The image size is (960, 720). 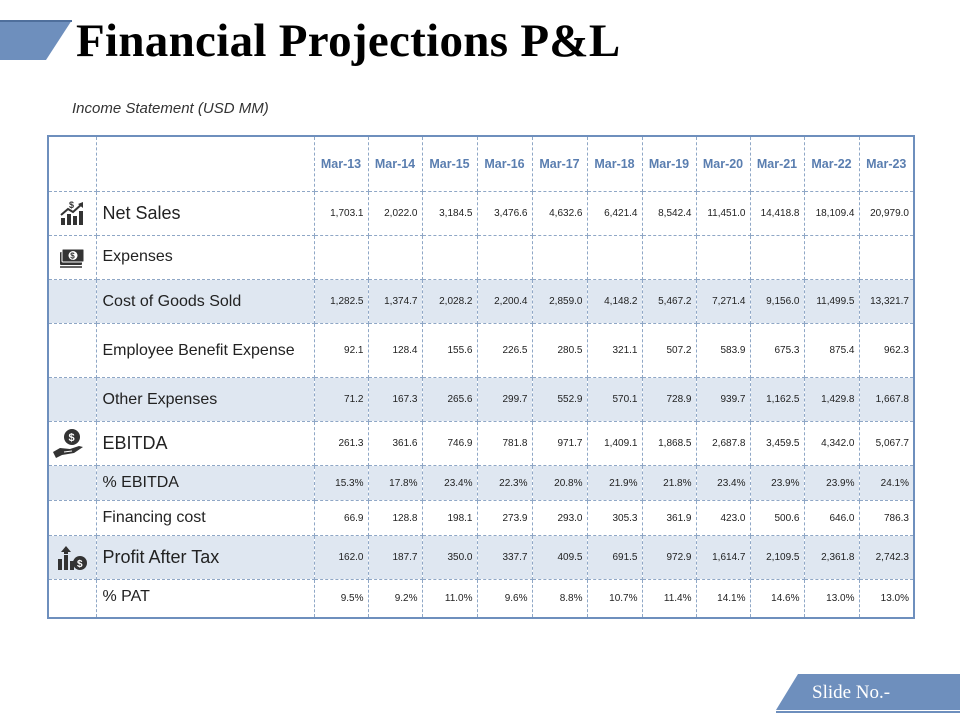 I want to click on money-stack-icon: $, so click(x=72, y=258).